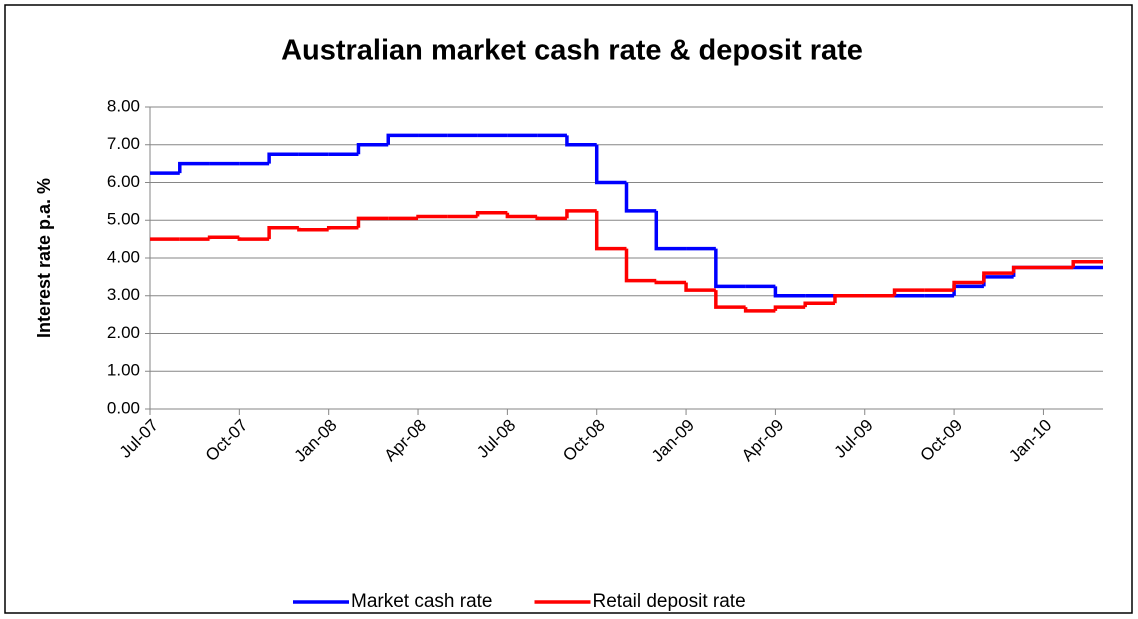 The height and width of the screenshot is (619, 1138). I want to click on legend-label: Market cash rate, so click(422, 601).